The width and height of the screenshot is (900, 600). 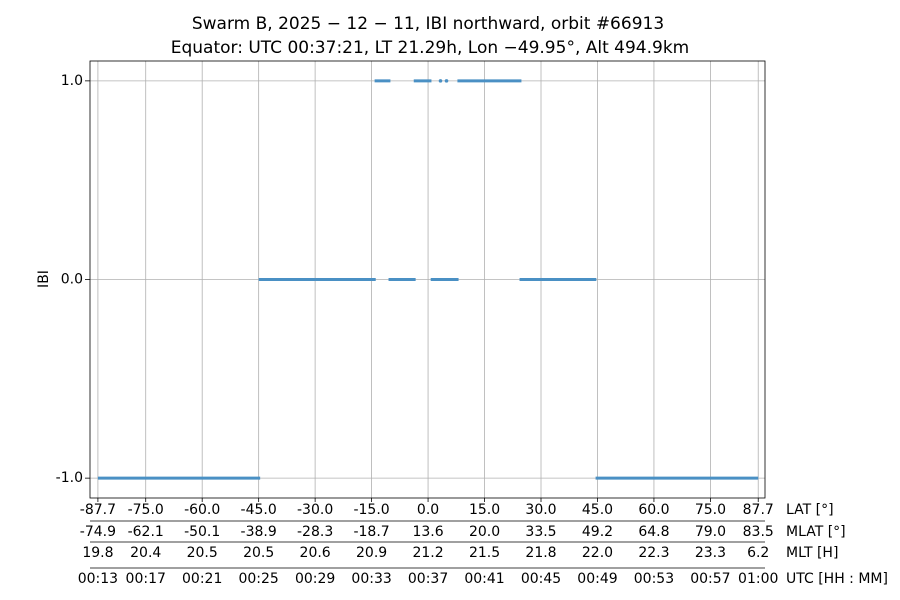 What do you see at coordinates (541, 579) in the screenshot?
I see `row-tick-label: 00:45` at bounding box center [541, 579].